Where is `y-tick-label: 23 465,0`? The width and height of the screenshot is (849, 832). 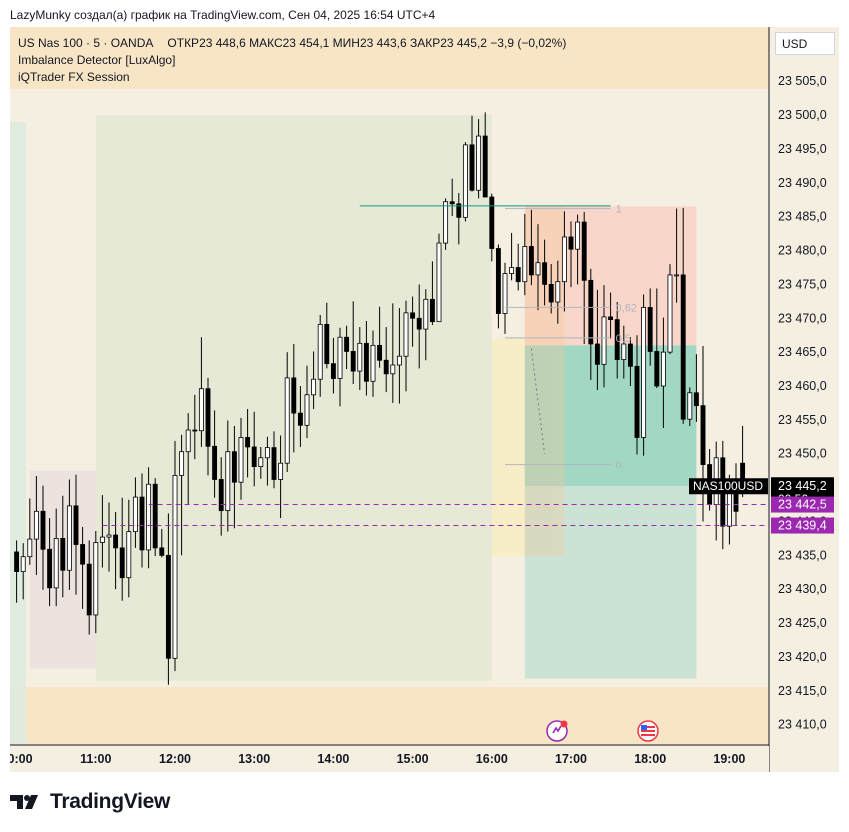 y-tick-label: 23 465,0 is located at coordinates (802, 352).